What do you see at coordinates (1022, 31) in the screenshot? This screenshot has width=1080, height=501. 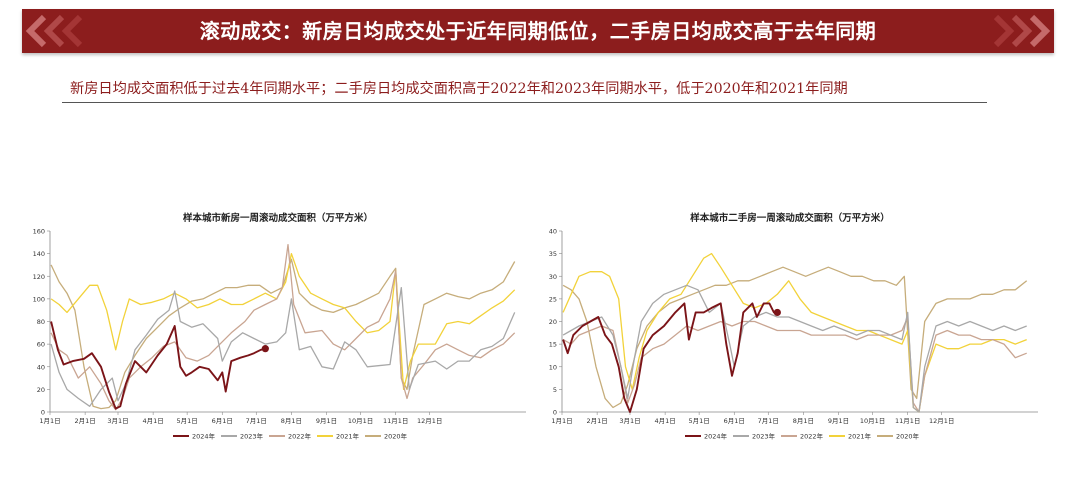 I see `chevron-right-decoration` at bounding box center [1022, 31].